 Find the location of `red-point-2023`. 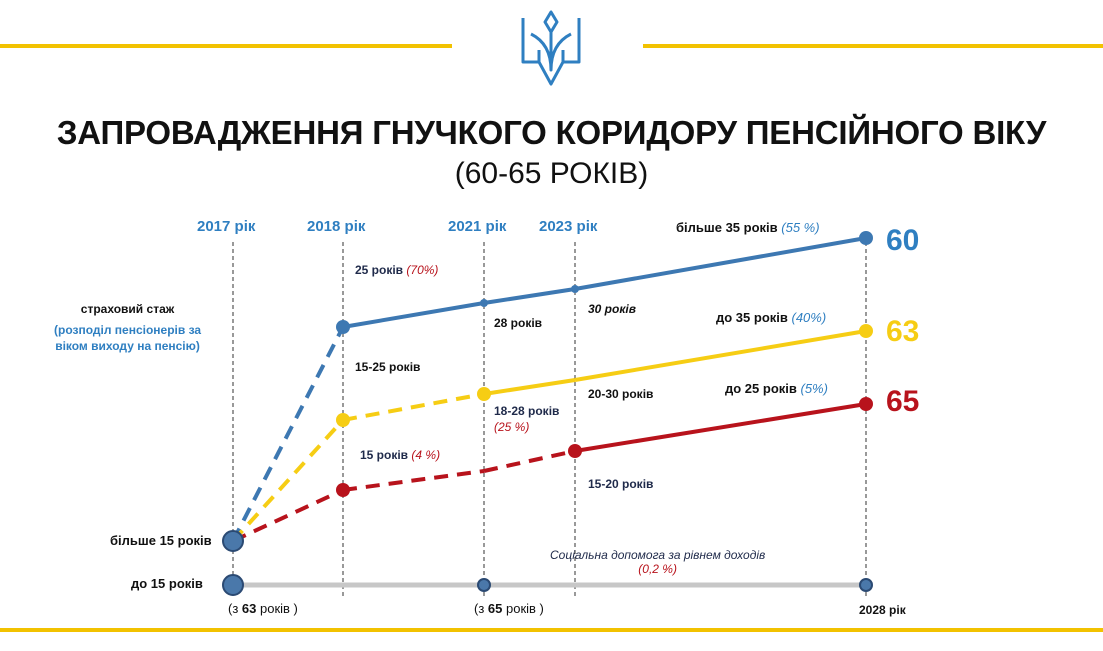

red-point-2023 is located at coordinates (575, 451).